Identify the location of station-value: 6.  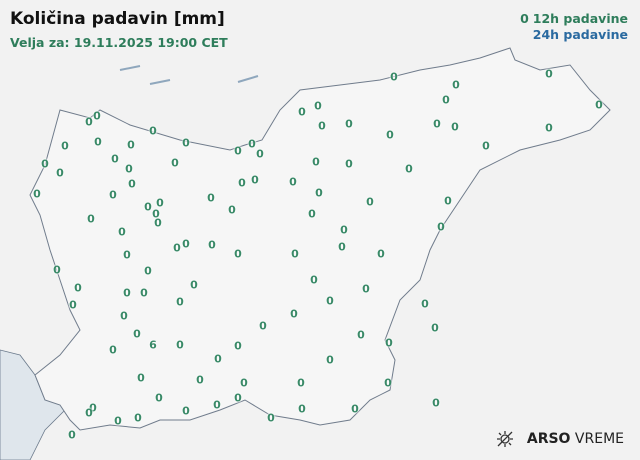
(153, 345).